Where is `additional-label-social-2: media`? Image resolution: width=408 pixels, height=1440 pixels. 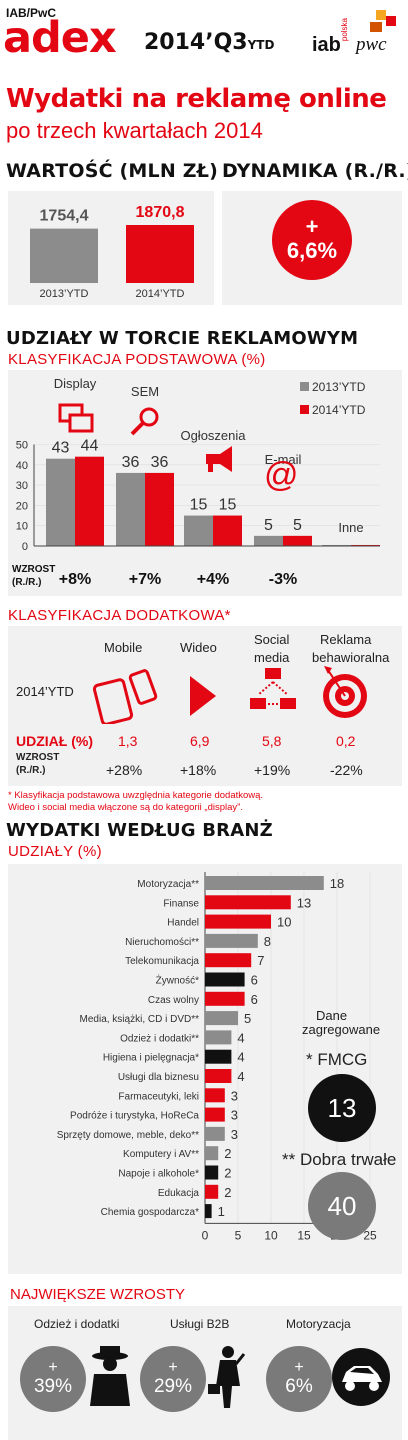
additional-label-social-2: media is located at coordinates (272, 657).